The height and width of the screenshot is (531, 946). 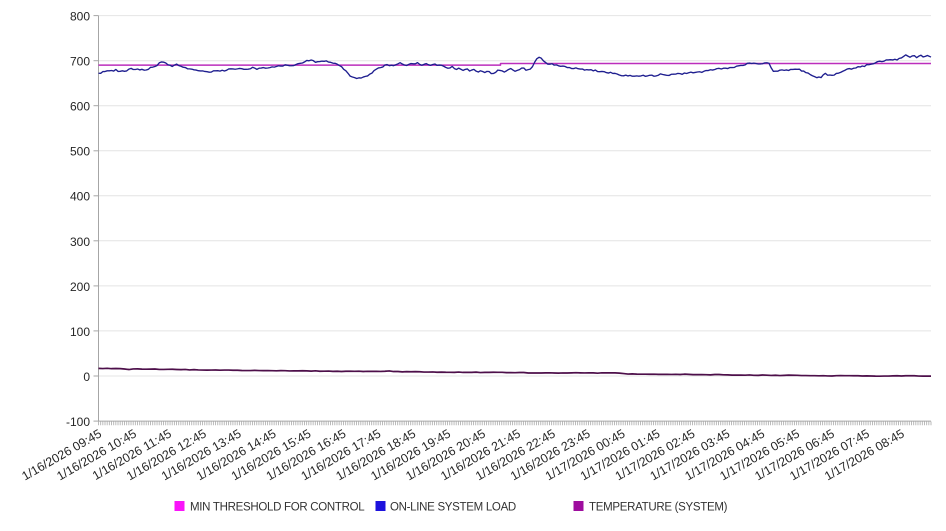 What do you see at coordinates (80, 332) in the screenshot?
I see `svg-text: 100` at bounding box center [80, 332].